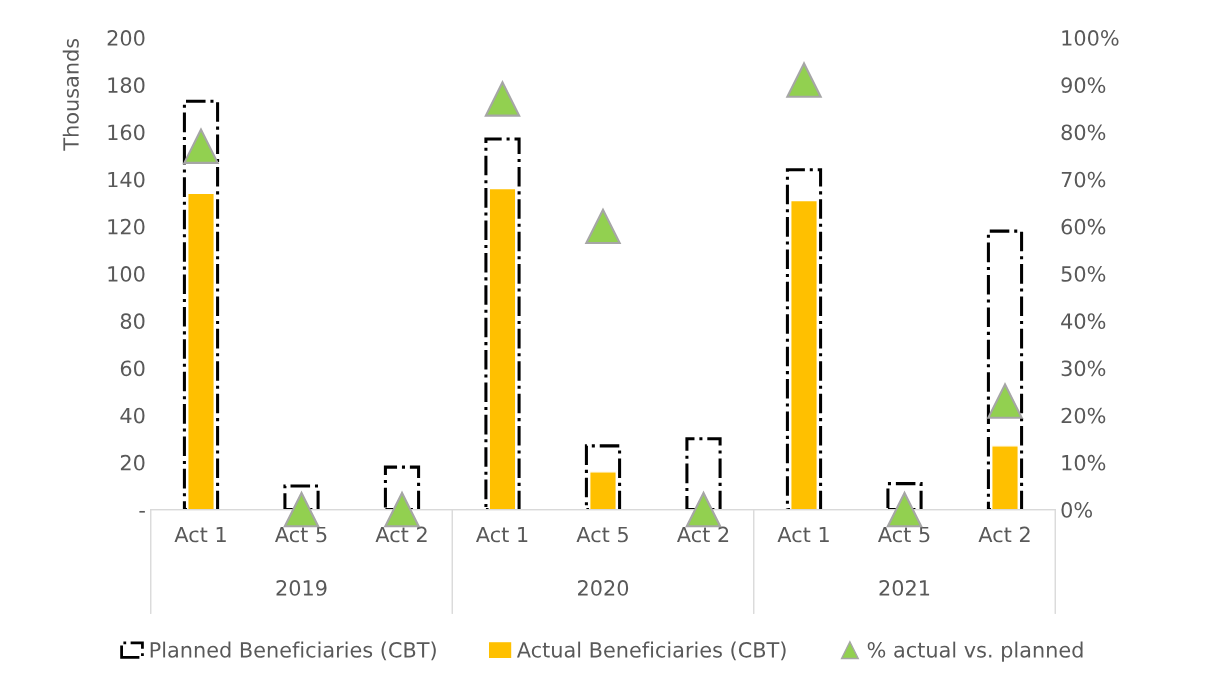 Image resolution: width=1206 pixels, height=684 pixels. I want to click on y2-tick-label: 10%, so click(1084, 462).